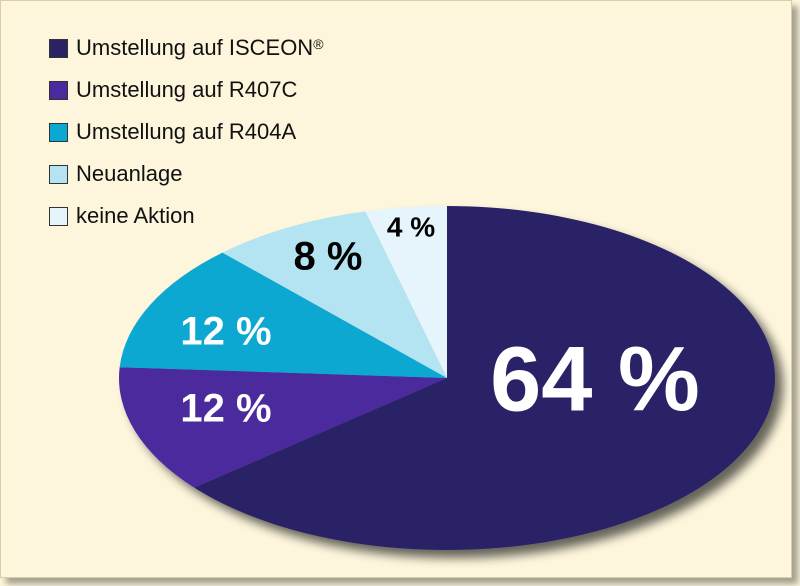 Image resolution: width=800 pixels, height=586 pixels. I want to click on legend-item-keine-aktion: keine Aktion, so click(186, 215).